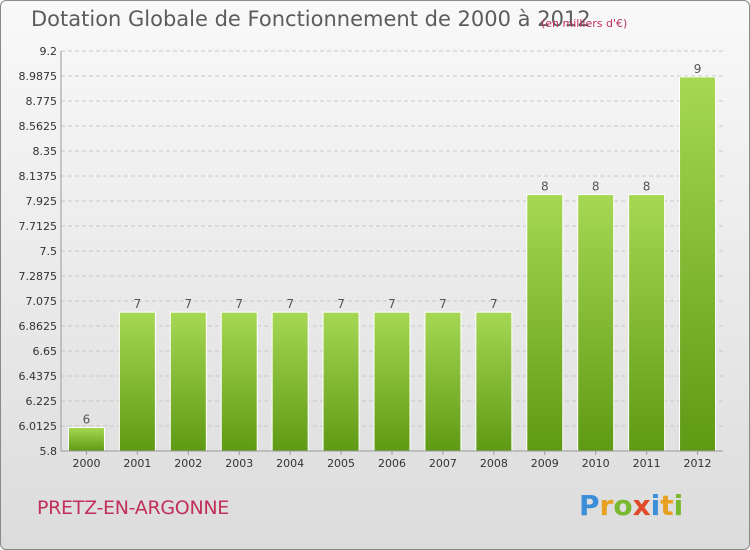  Describe the element at coordinates (239, 381) in the screenshot. I see `bar-2003` at that location.